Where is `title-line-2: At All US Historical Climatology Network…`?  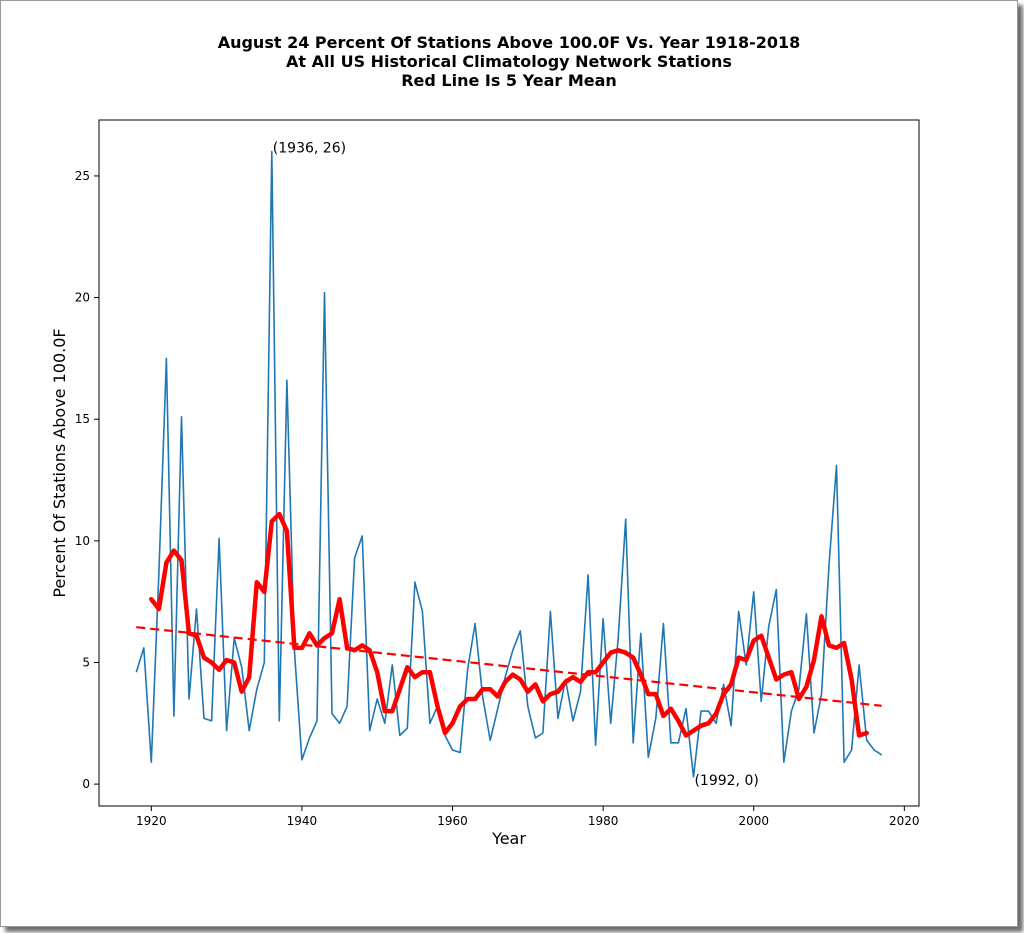
title-line-2: At All US Historical Climatology Network… is located at coordinates (509, 61).